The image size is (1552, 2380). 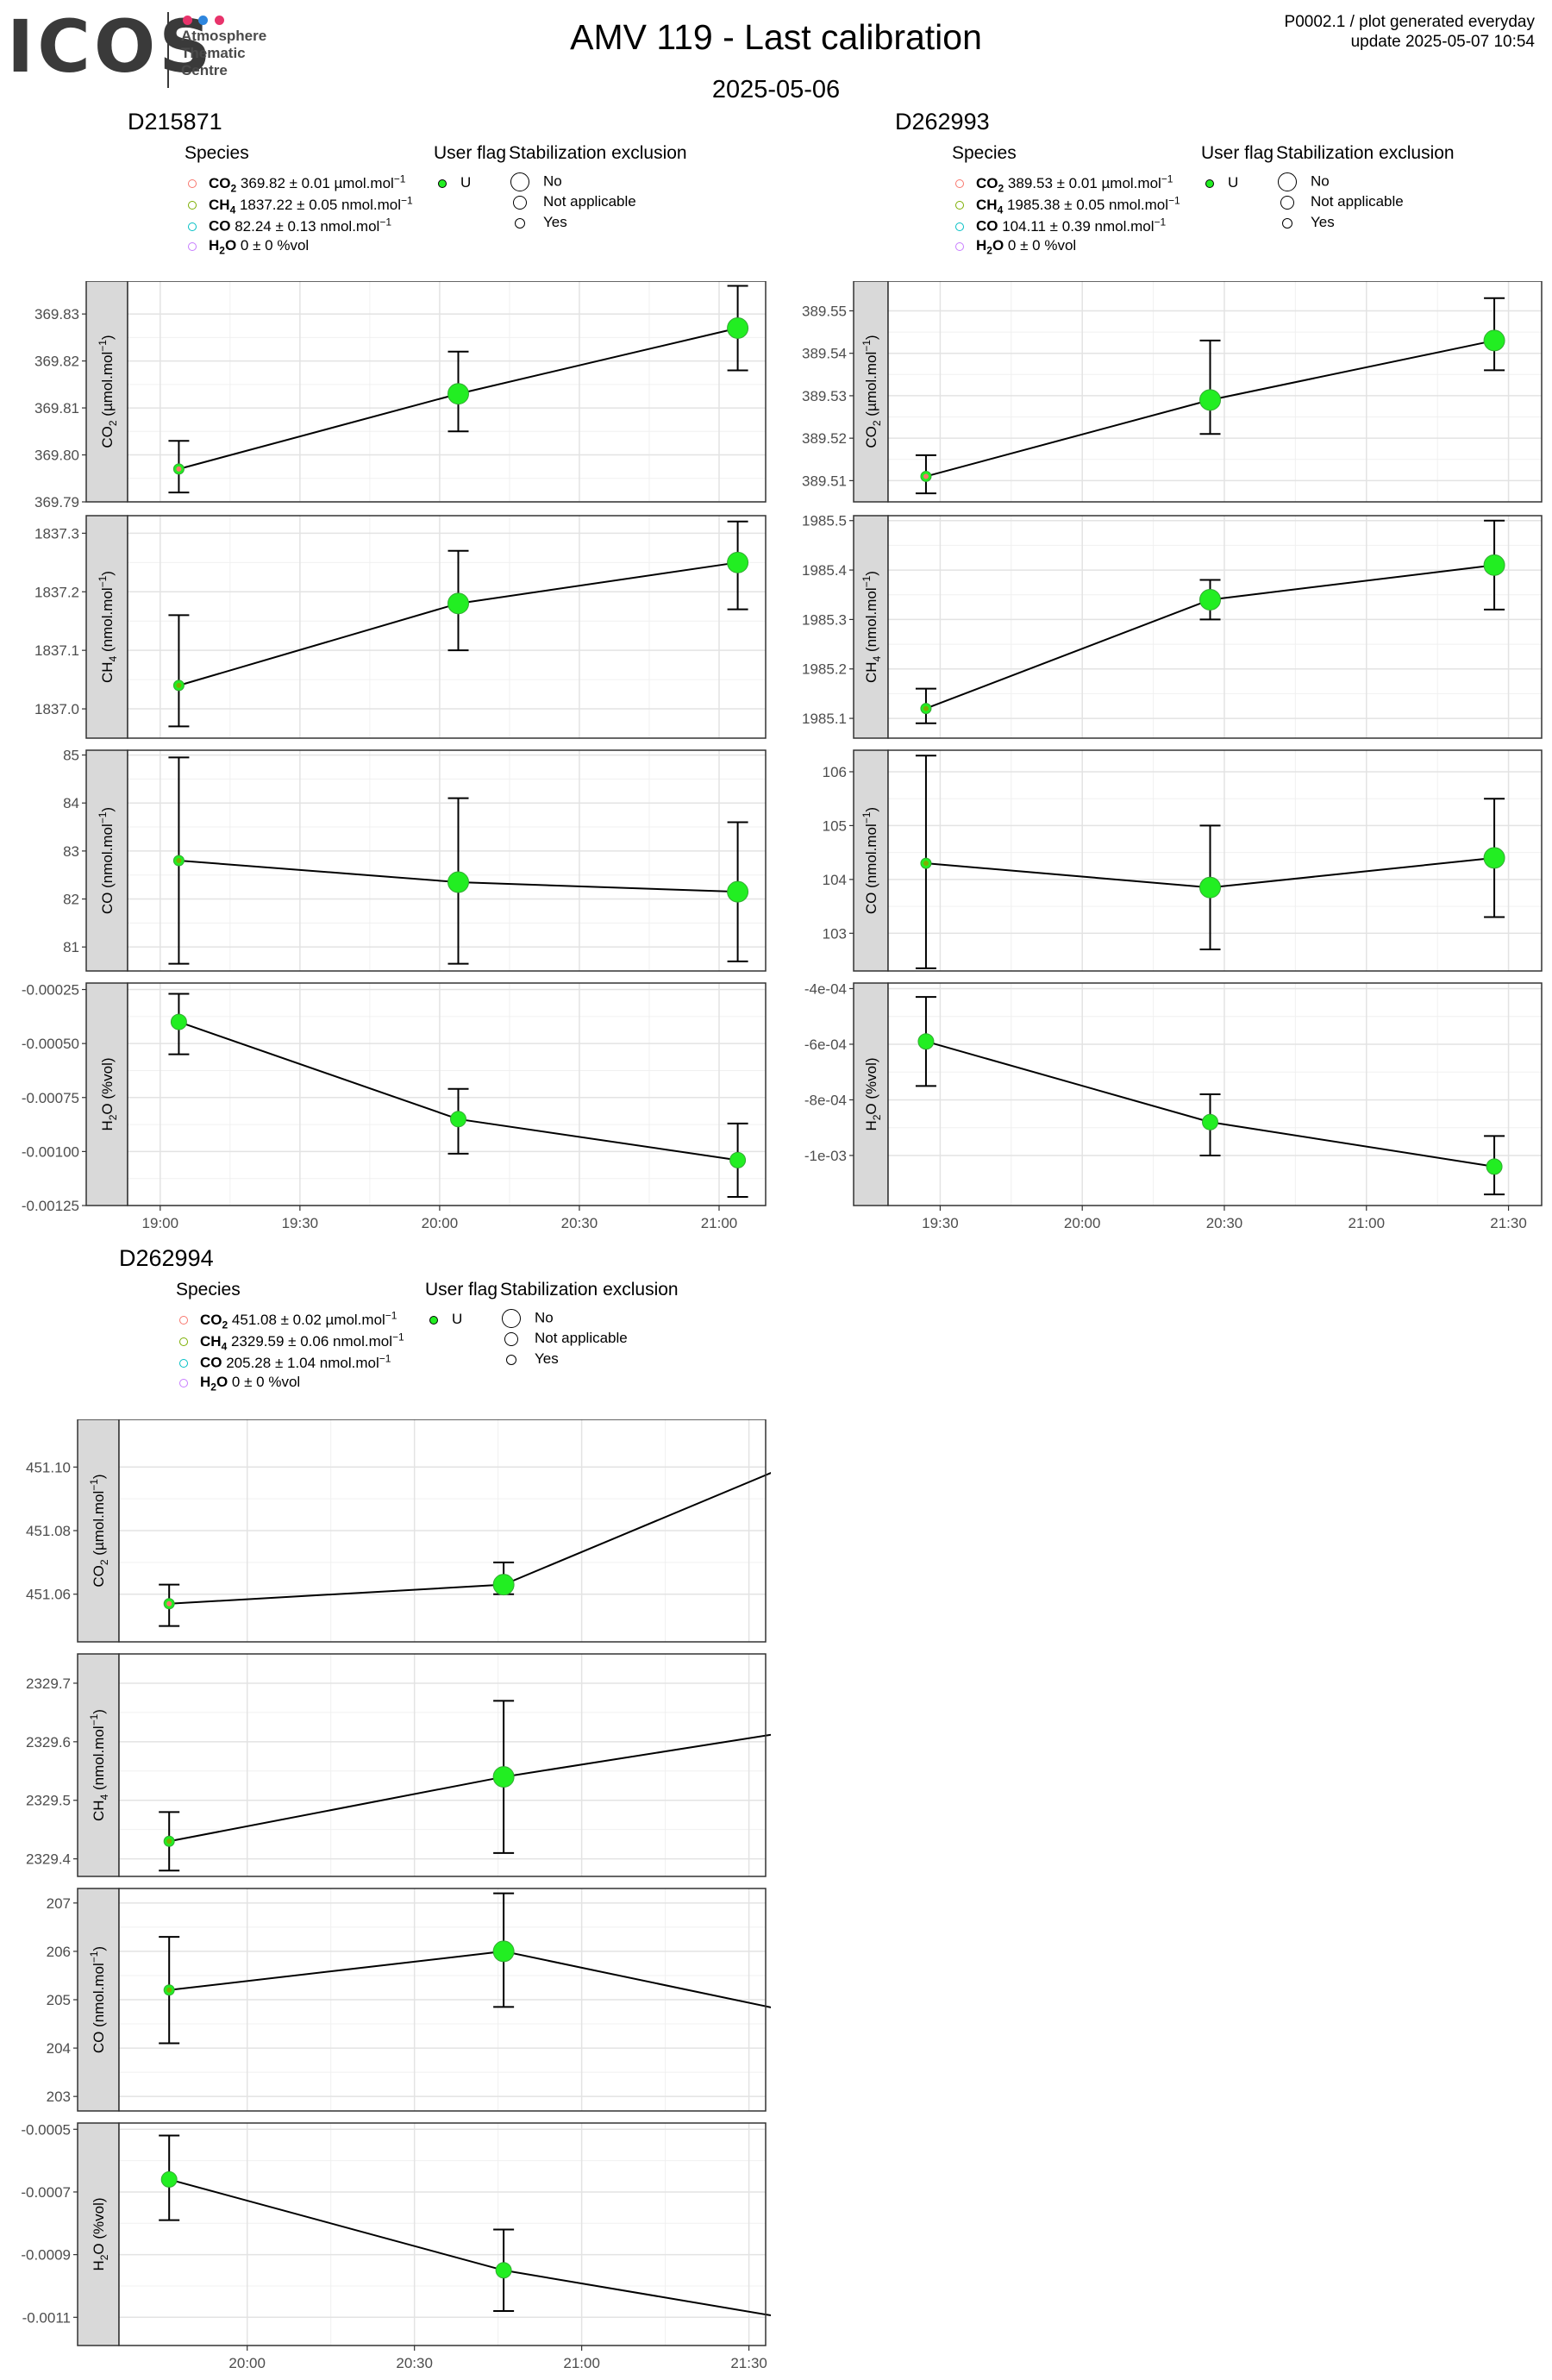 I want to click on species-value: 2329.59 ± 0.06 nmol.mol−1, so click(x=316, y=1341).